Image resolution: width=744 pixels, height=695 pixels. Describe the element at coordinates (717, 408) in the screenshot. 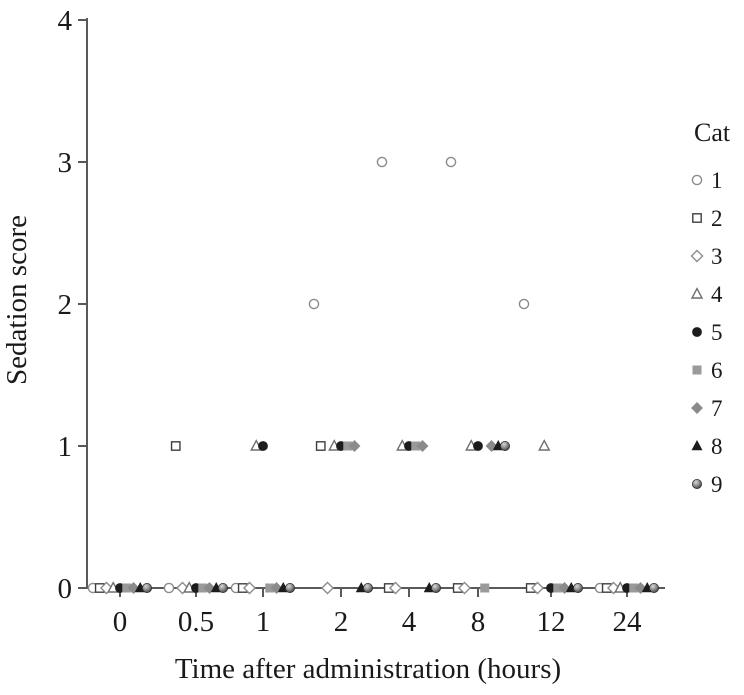

I see `legend-item-label: 7` at that location.